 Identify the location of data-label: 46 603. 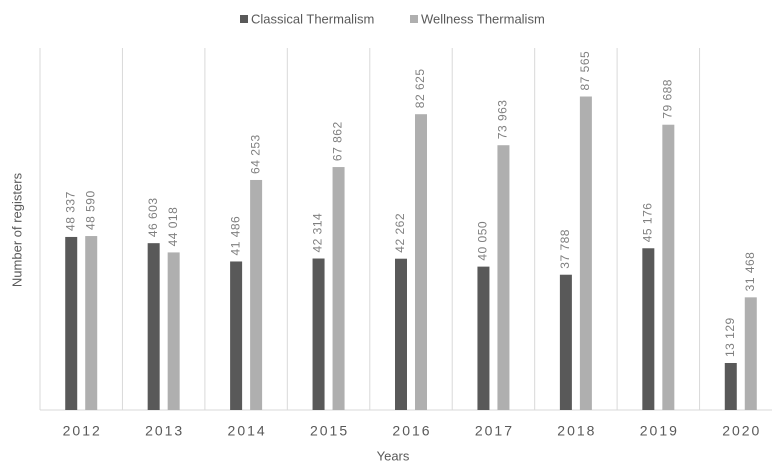
(153, 217).